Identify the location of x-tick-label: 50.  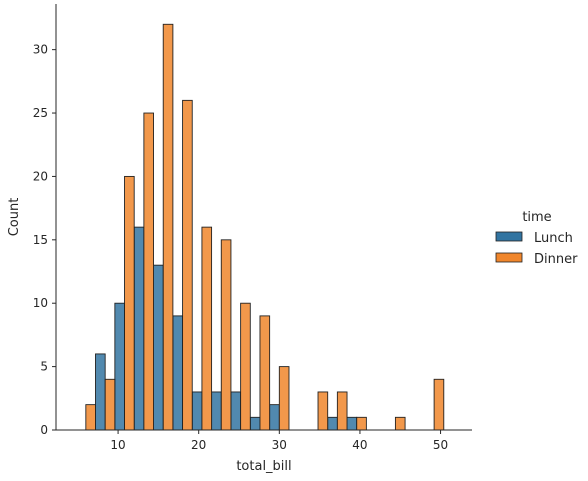
(440, 445).